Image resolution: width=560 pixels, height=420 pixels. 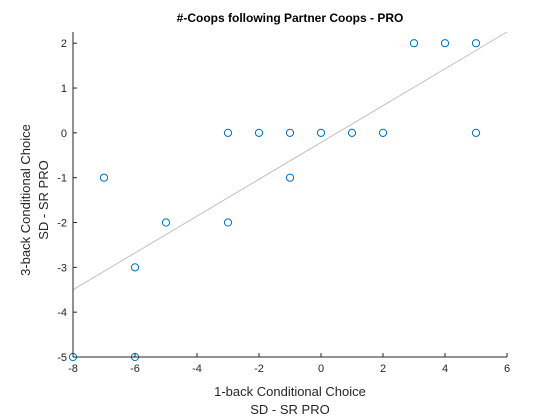 What do you see at coordinates (43, 199) in the screenshot?
I see `y-axis-label-line2: SD - SR PRO` at bounding box center [43, 199].